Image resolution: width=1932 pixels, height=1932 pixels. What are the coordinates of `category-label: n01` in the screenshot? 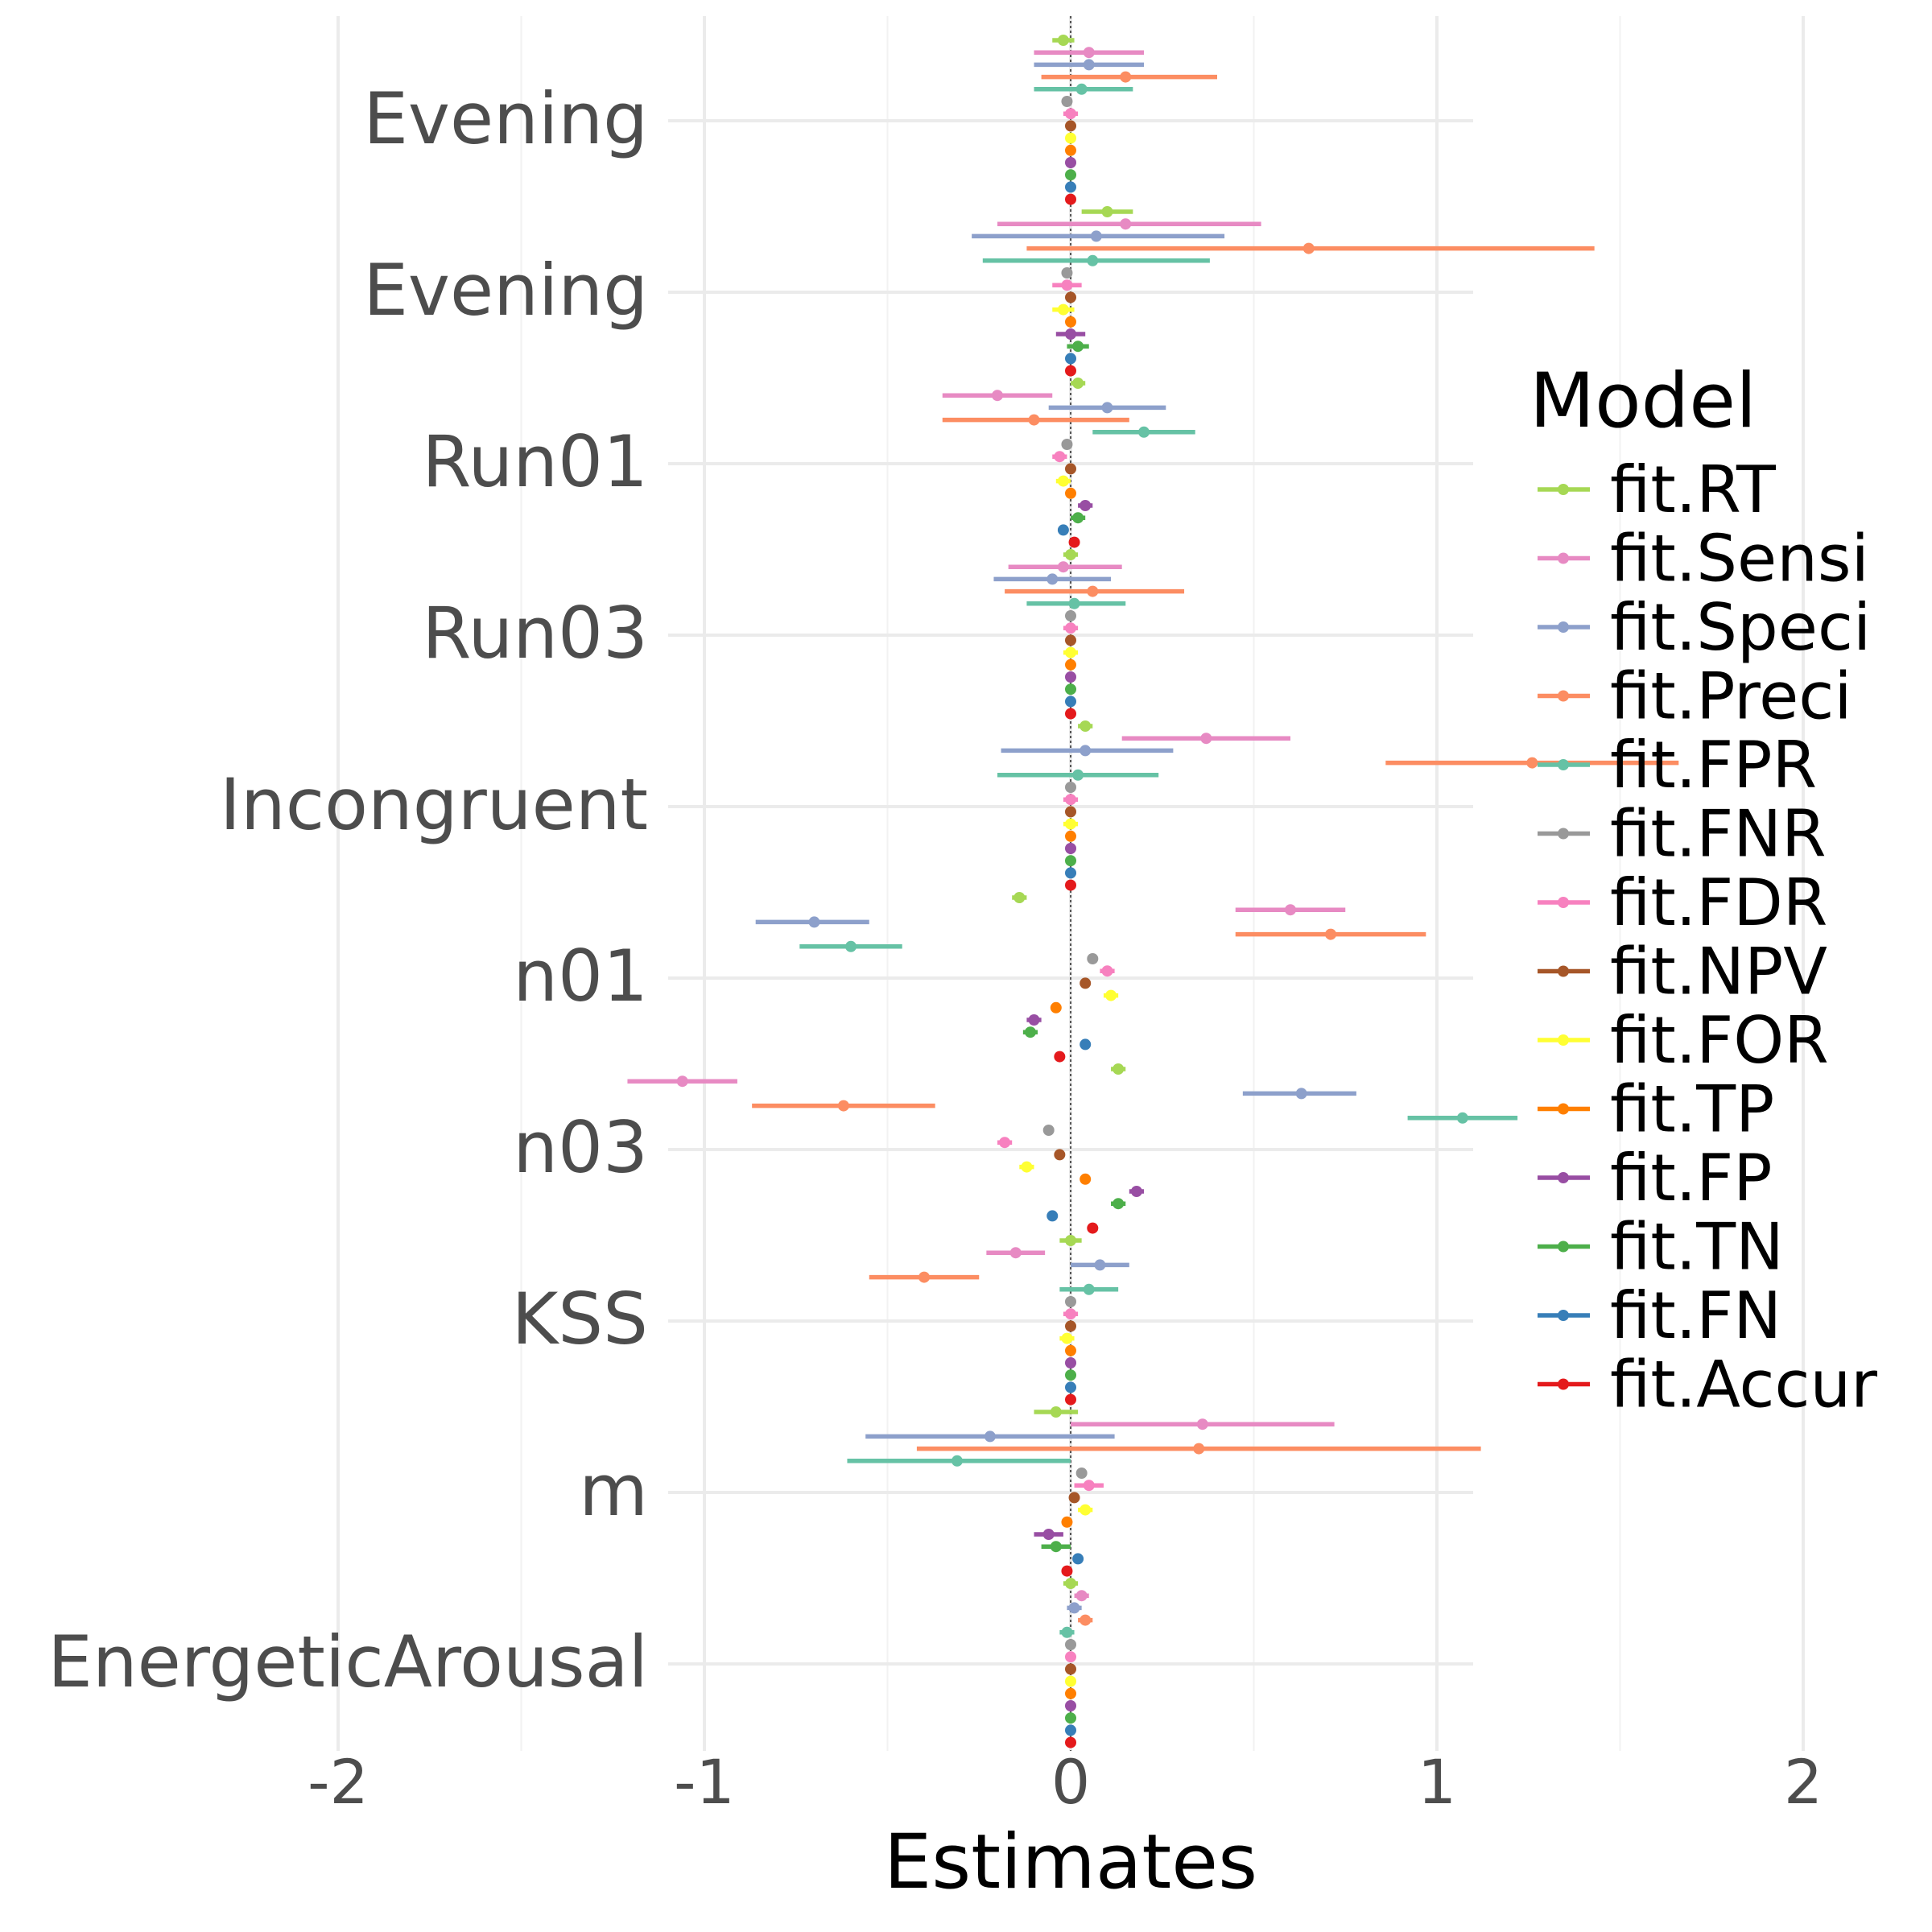 It's located at (580, 976).